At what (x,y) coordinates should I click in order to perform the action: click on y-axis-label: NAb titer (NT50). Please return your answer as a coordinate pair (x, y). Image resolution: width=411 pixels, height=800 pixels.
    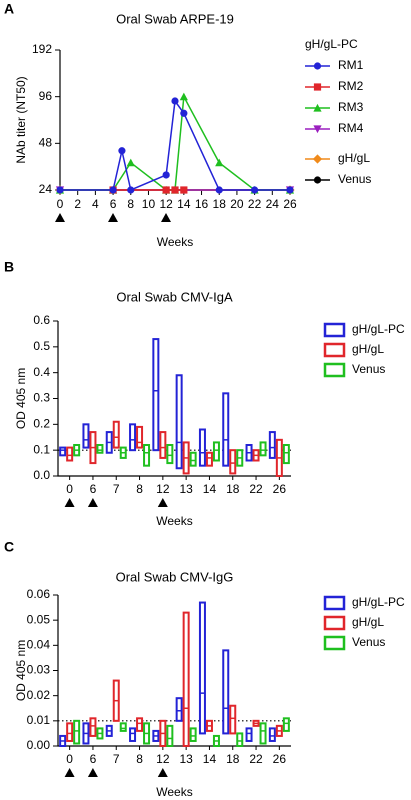
    Looking at the image, I should click on (21, 119).